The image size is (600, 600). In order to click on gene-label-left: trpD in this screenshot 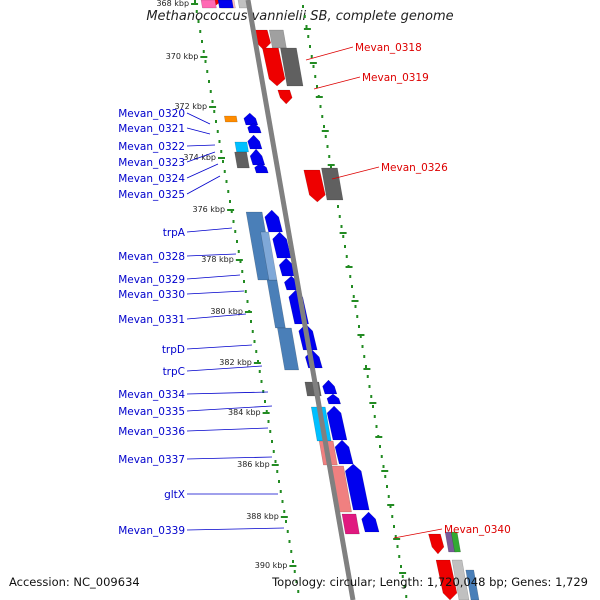, I will do `click(173, 350)`.